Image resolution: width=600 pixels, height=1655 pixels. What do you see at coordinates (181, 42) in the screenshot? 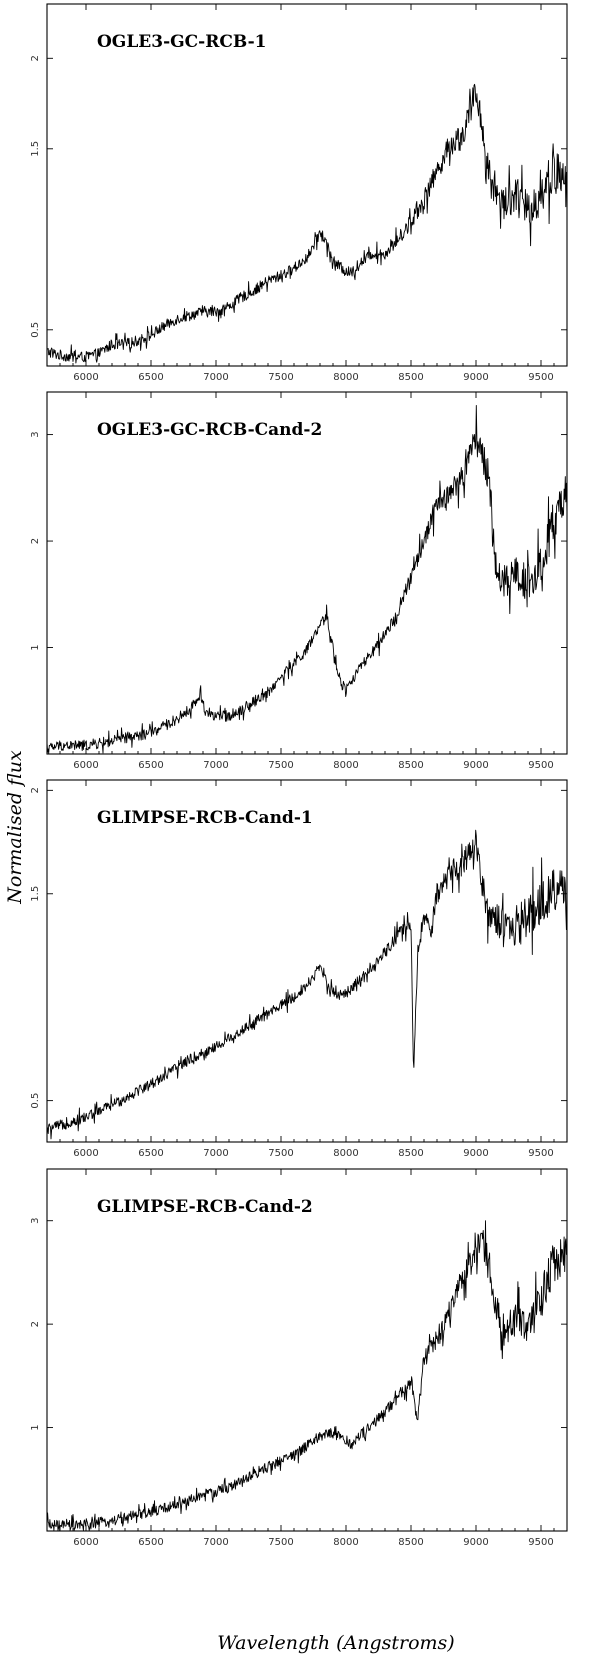
I see `panel-title: OGLE3-GC-RCB-1` at bounding box center [181, 42].